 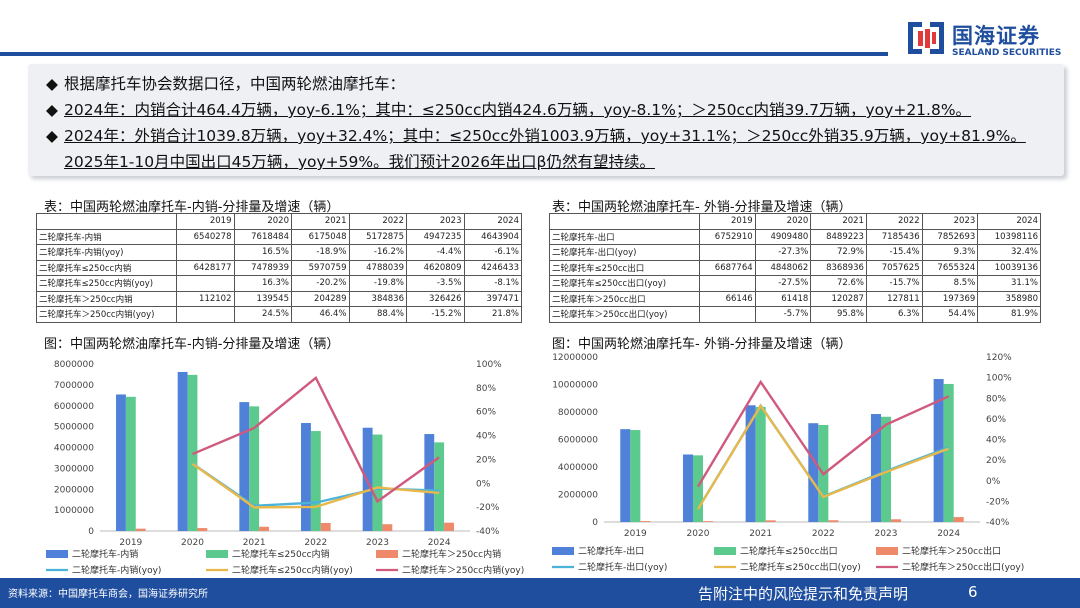 What do you see at coordinates (492, 298) in the screenshot?
I see `table-cell: 397471` at bounding box center [492, 298].